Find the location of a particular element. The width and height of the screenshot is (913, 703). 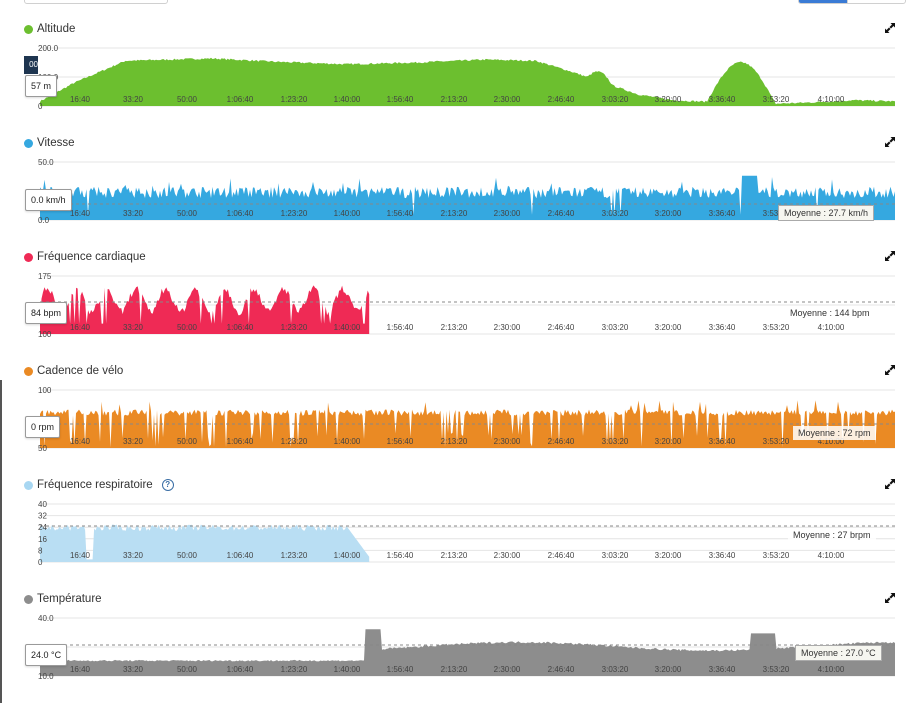

cursor-value-box: 24.0 °C is located at coordinates (46, 655).